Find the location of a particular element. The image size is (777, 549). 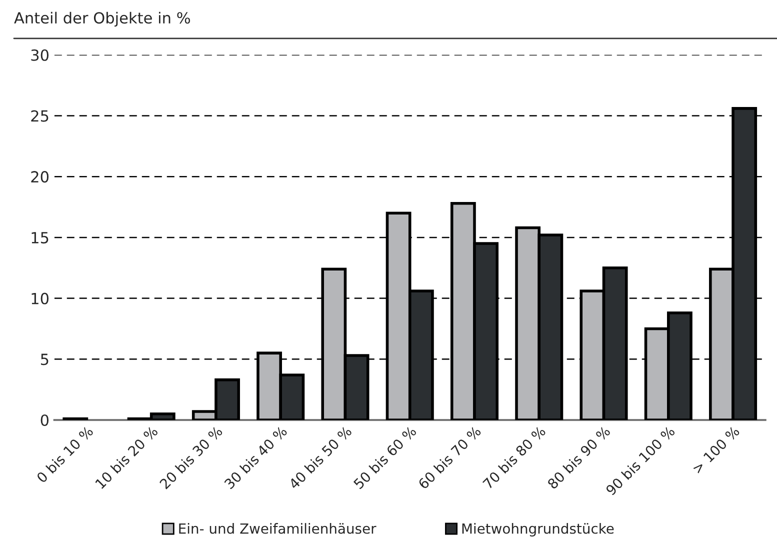

x-tick-label: > 100 % is located at coordinates (716, 450).